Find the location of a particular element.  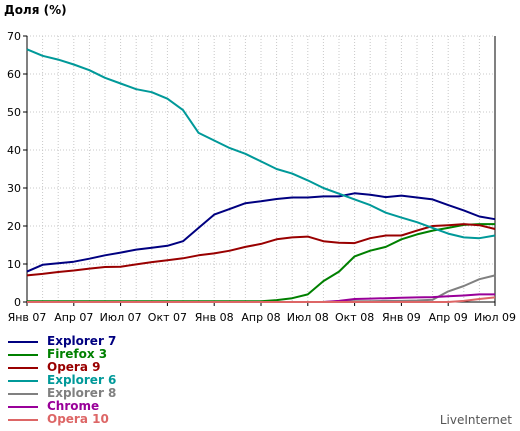

source-label: LiveInternet is located at coordinates (475, 420).